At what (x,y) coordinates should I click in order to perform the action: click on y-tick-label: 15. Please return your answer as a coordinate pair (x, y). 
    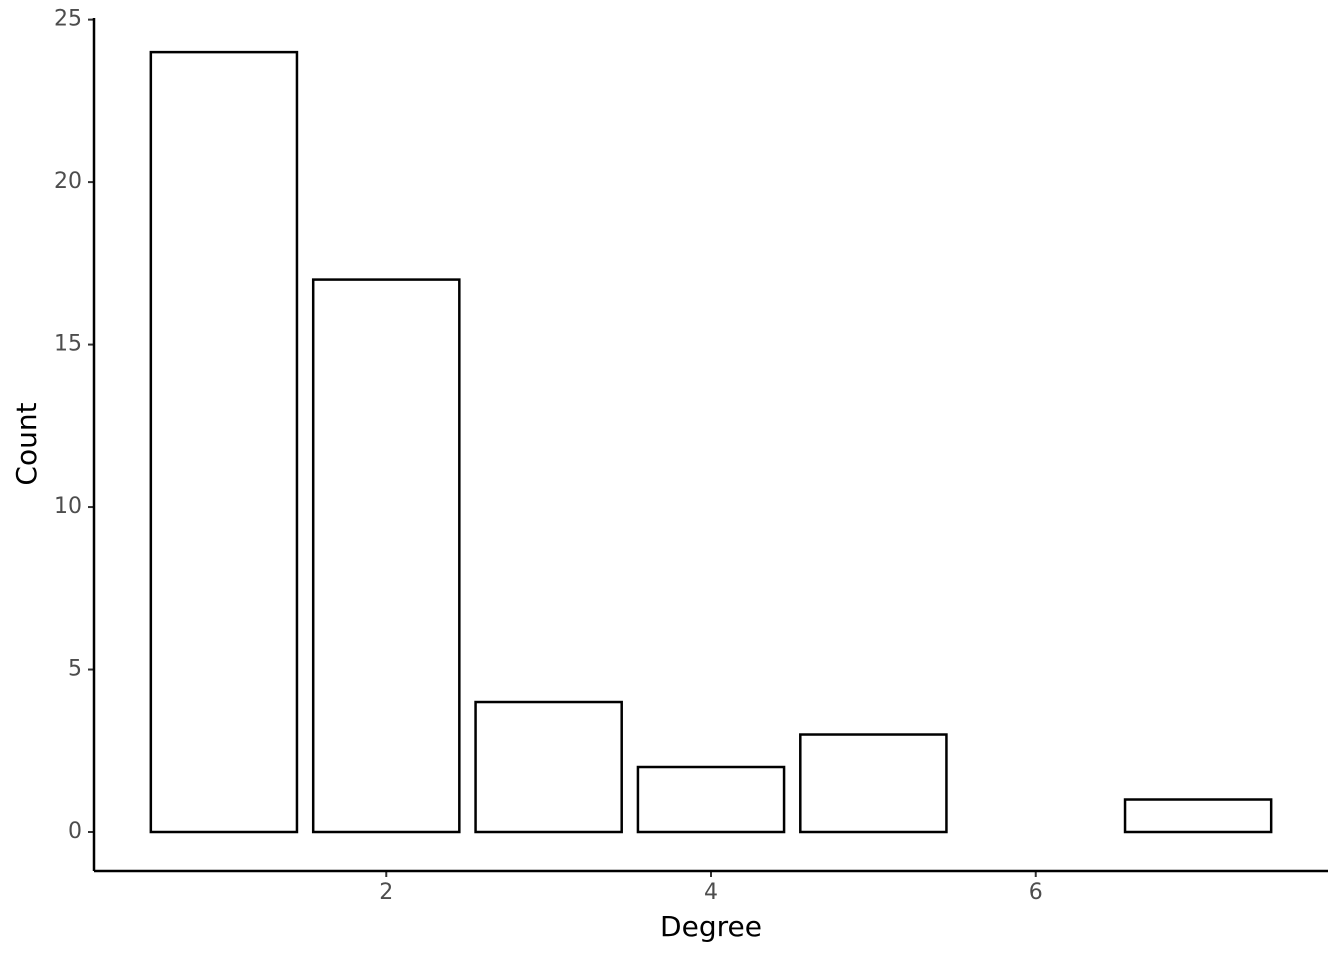
    Looking at the image, I should click on (68, 344).